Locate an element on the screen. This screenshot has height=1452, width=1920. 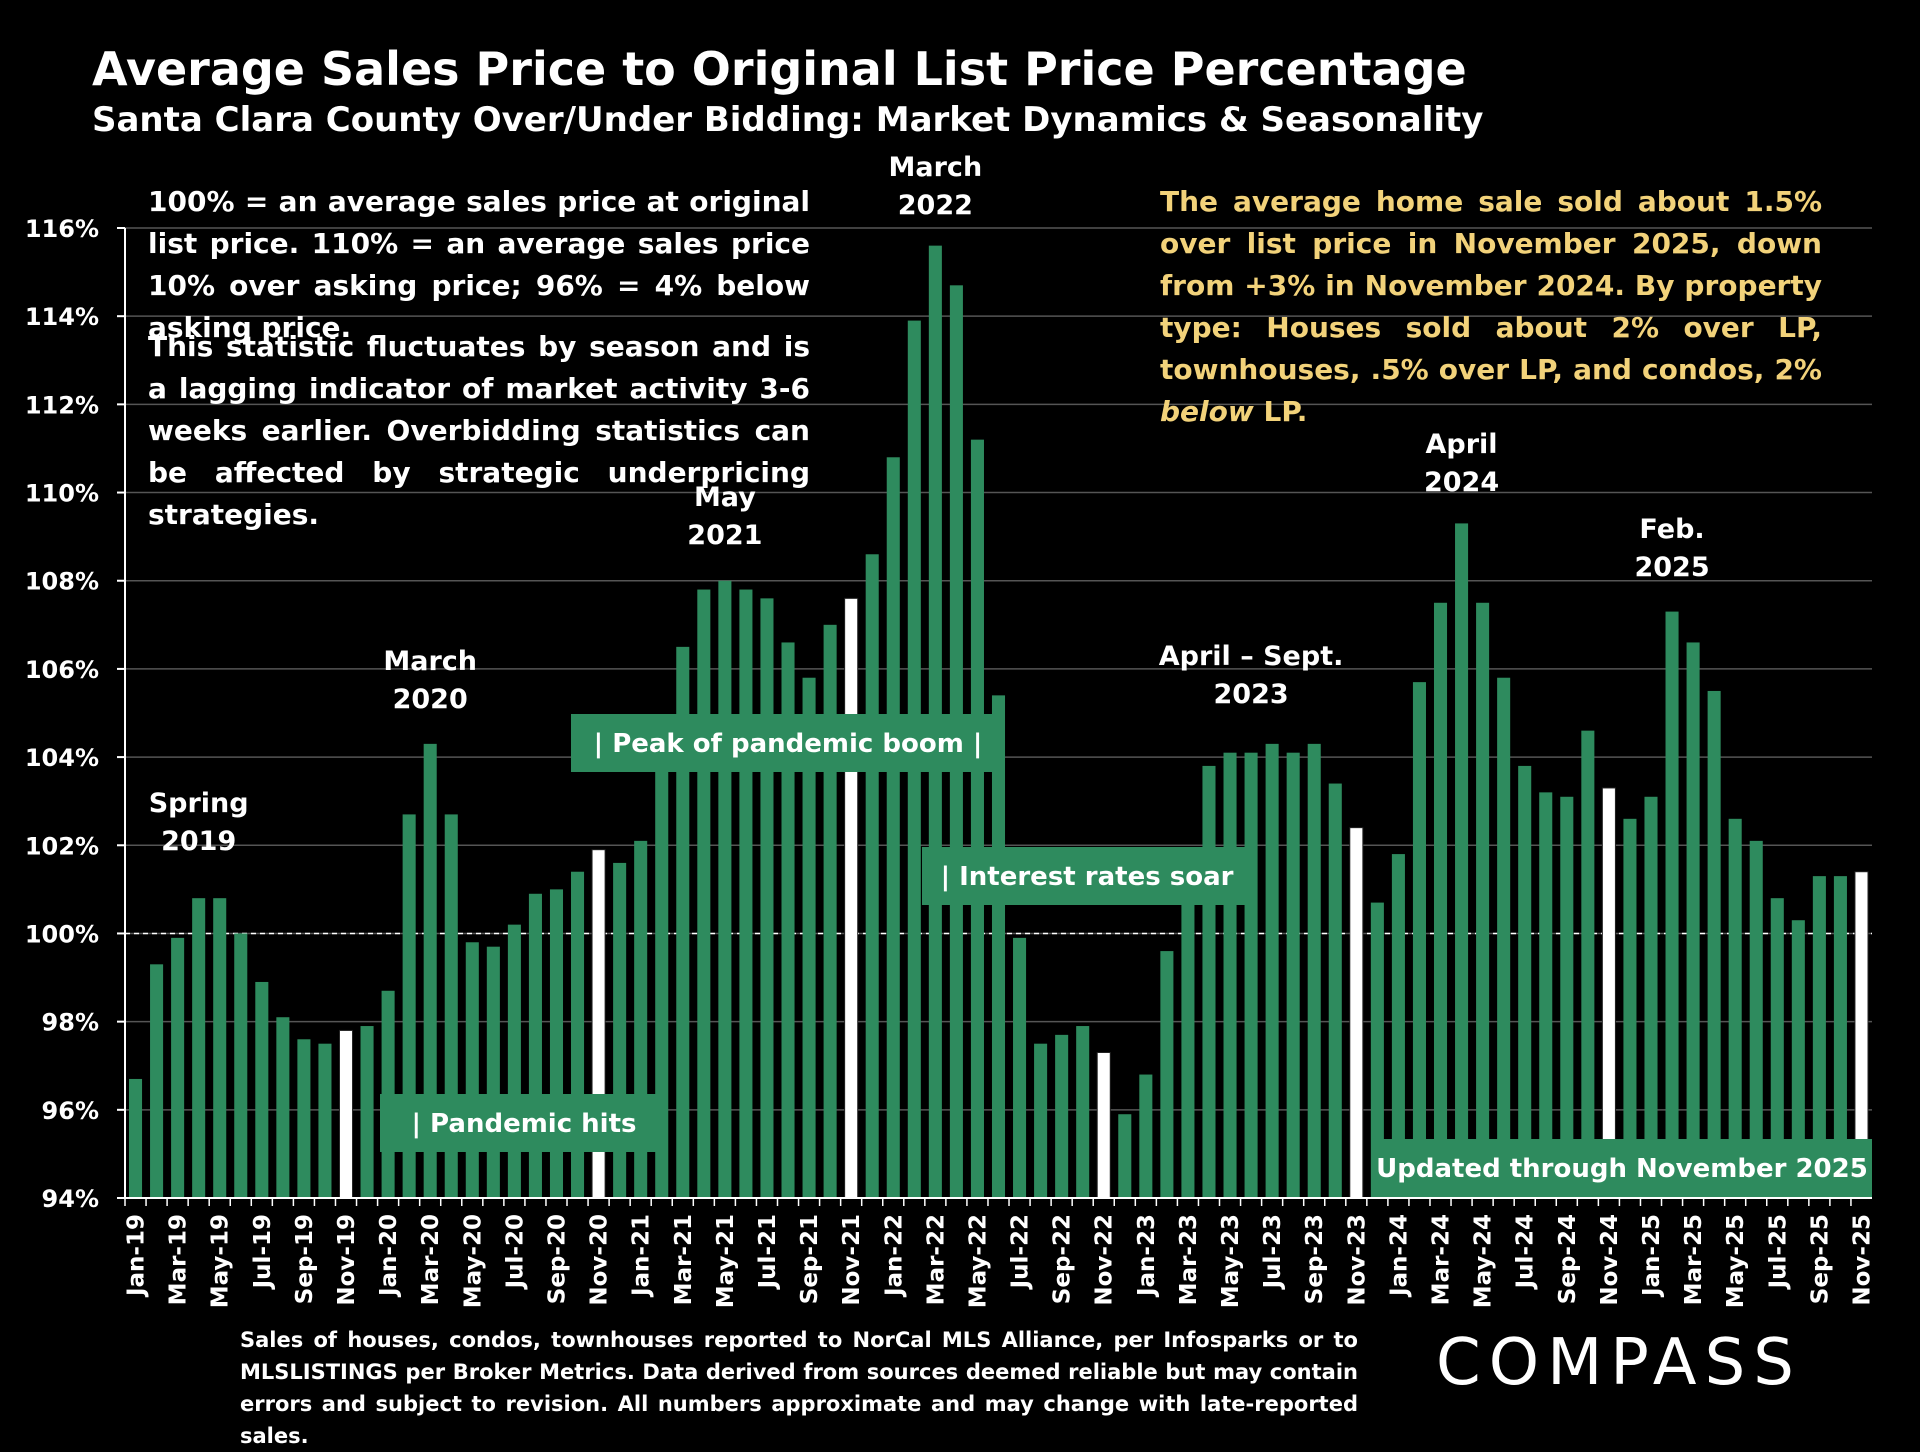
y-tick-label: 112% is located at coordinates (62, 405).